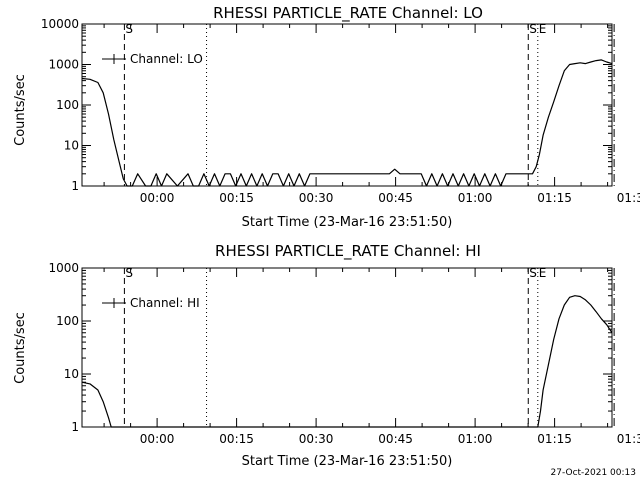 This screenshot has width=640, height=480. Describe the element at coordinates (347, 461) in the screenshot. I see `panel-hi-xlabel: Start Time (23-Mar-16 23:51:50)` at that location.